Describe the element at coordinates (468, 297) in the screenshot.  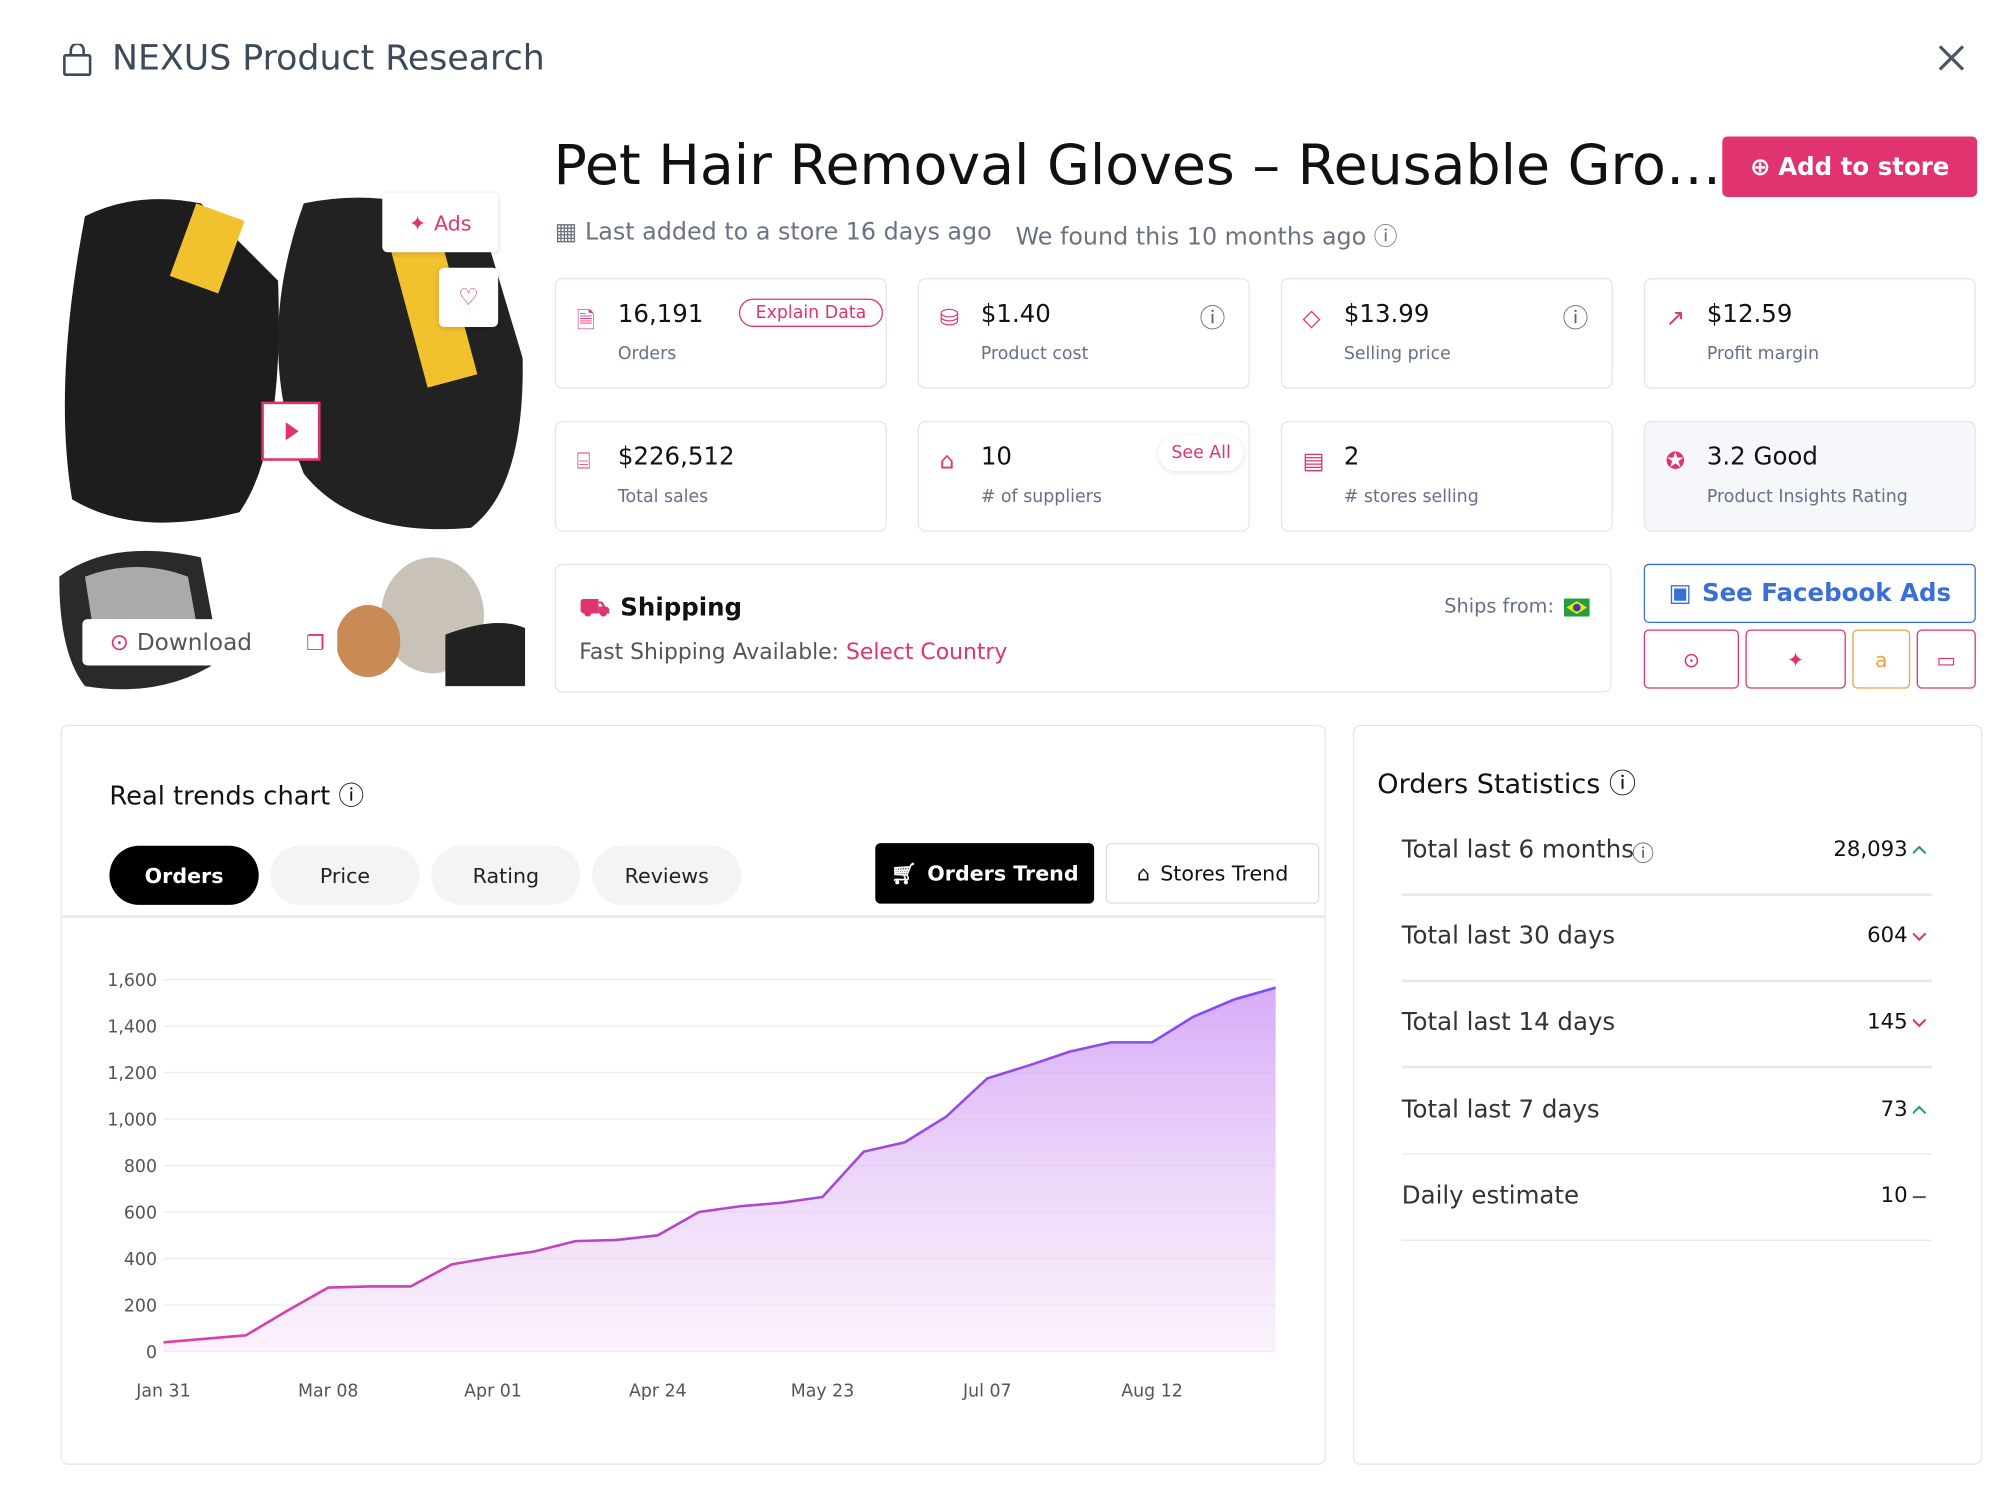
I see `favorite-button: ♡` at that location.